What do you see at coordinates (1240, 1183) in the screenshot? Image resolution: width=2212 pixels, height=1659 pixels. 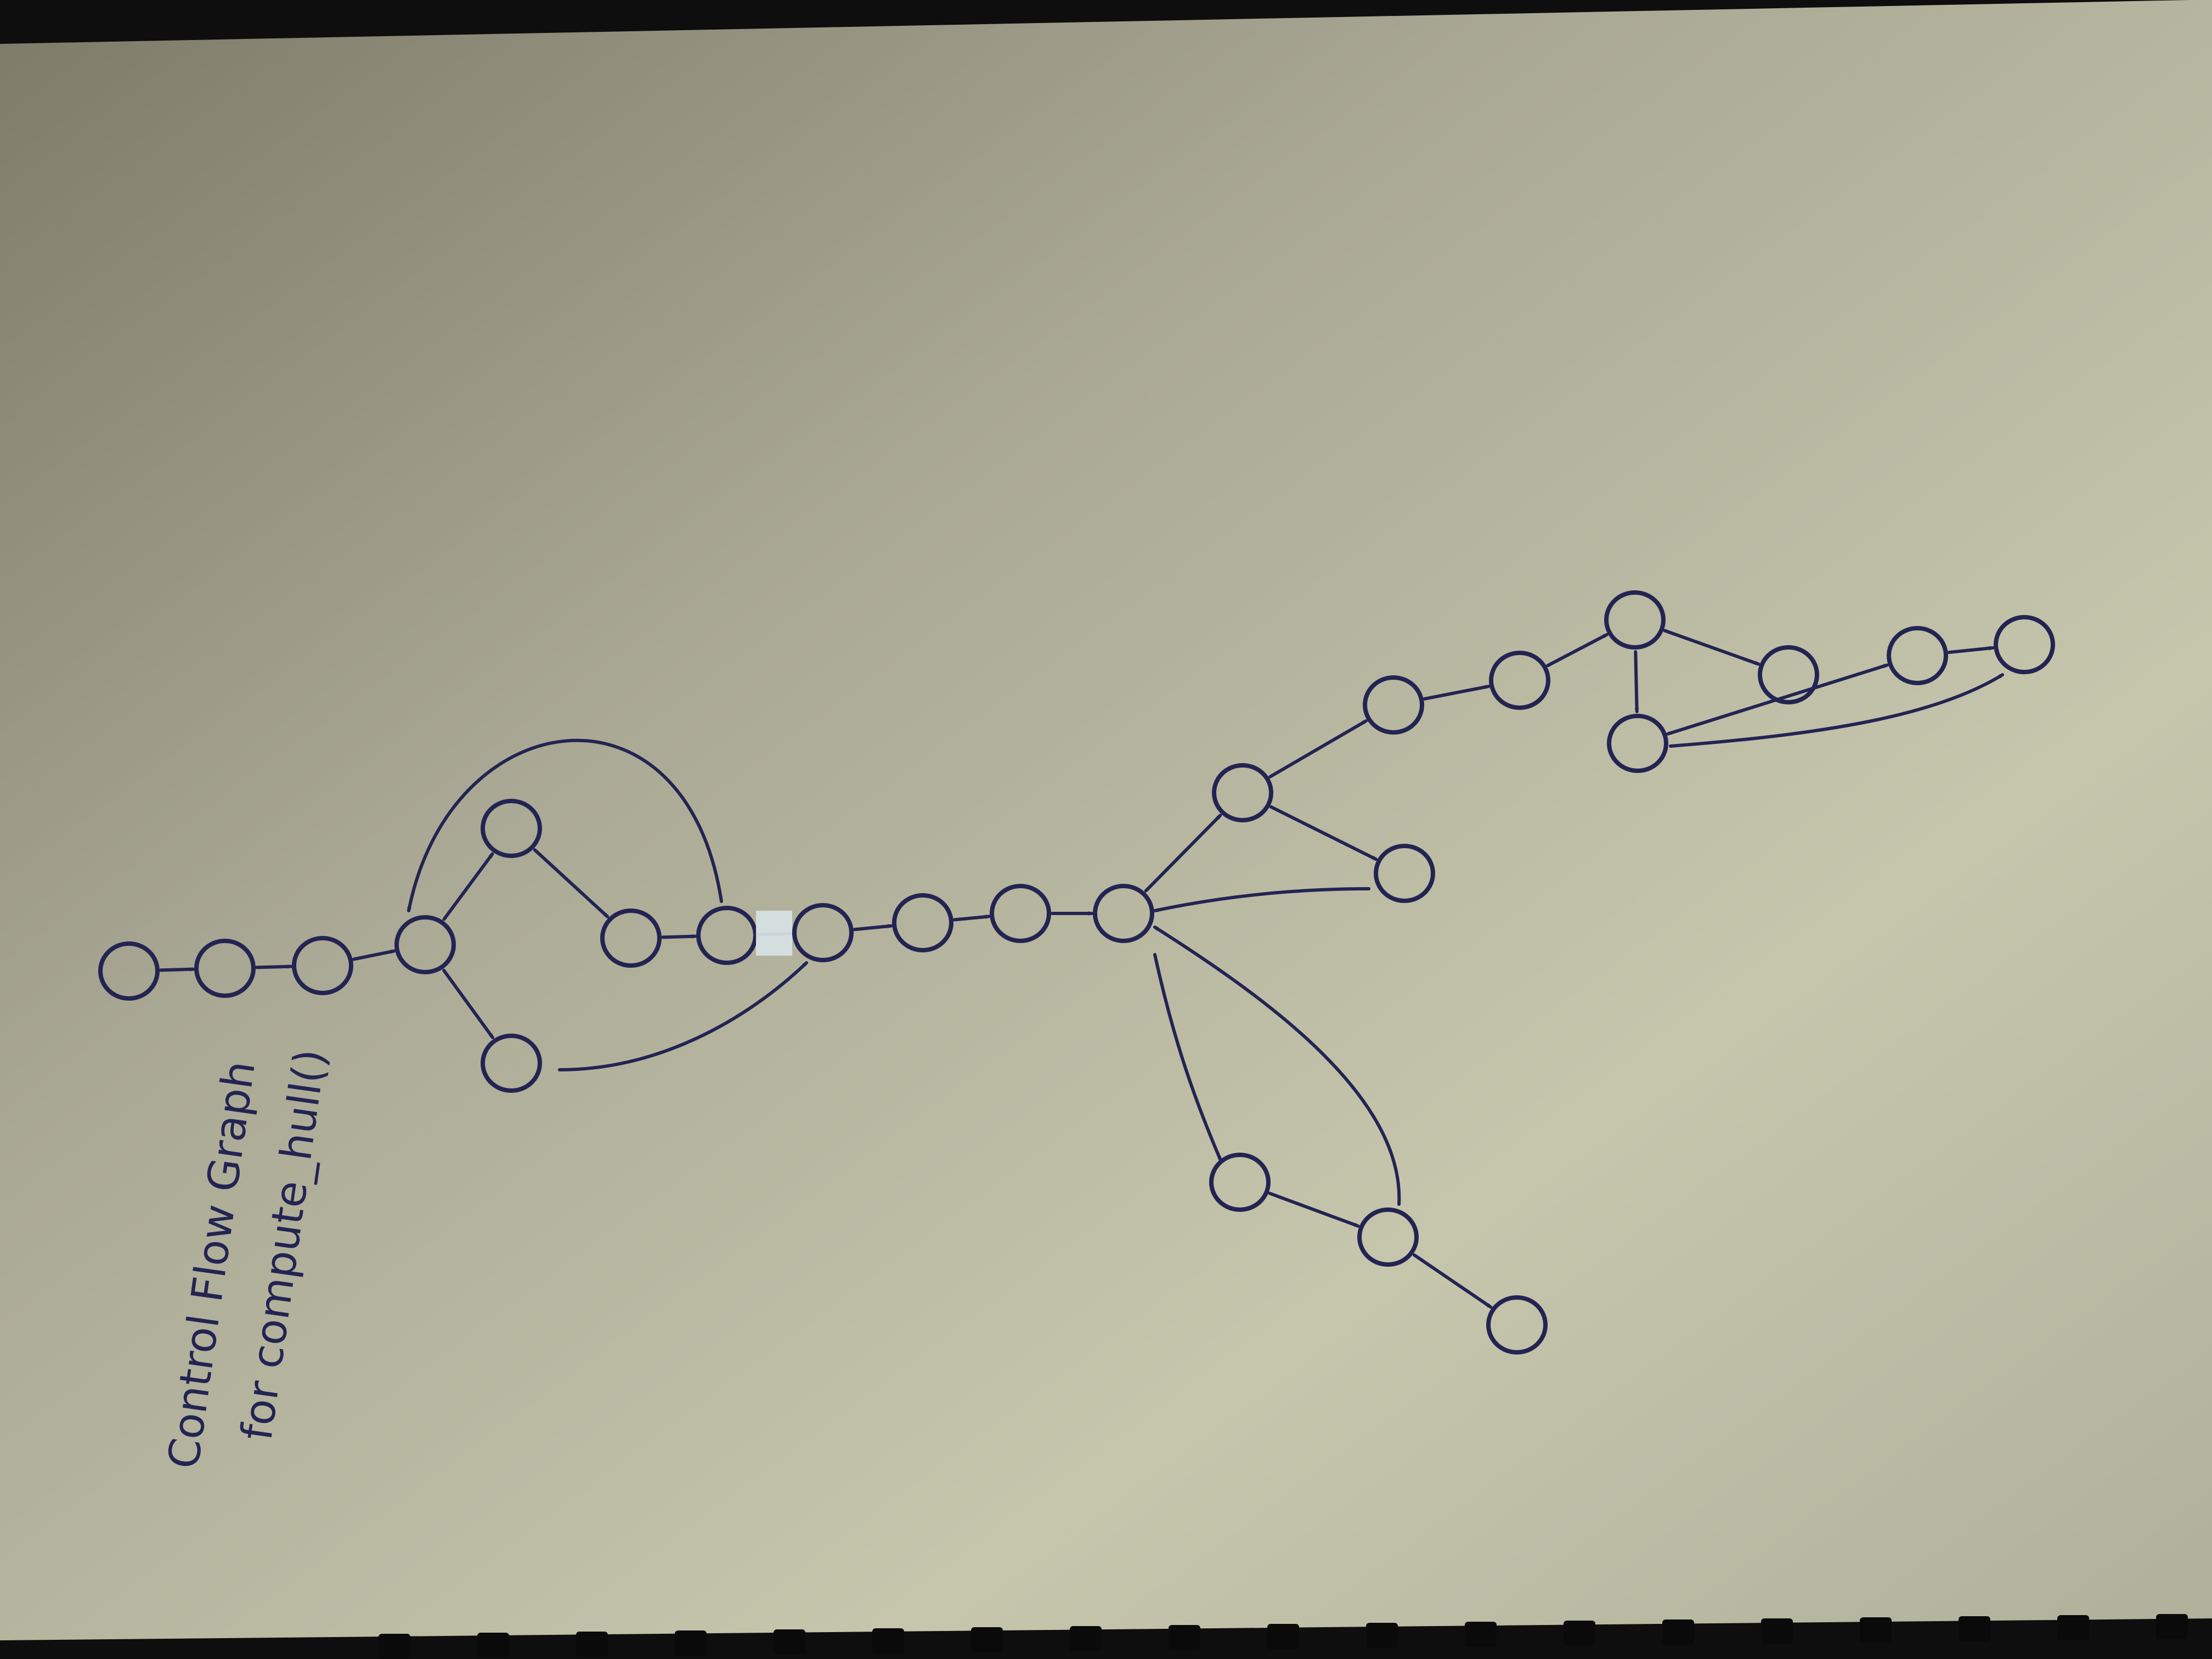 I see `graph-node-n23` at bounding box center [1240, 1183].